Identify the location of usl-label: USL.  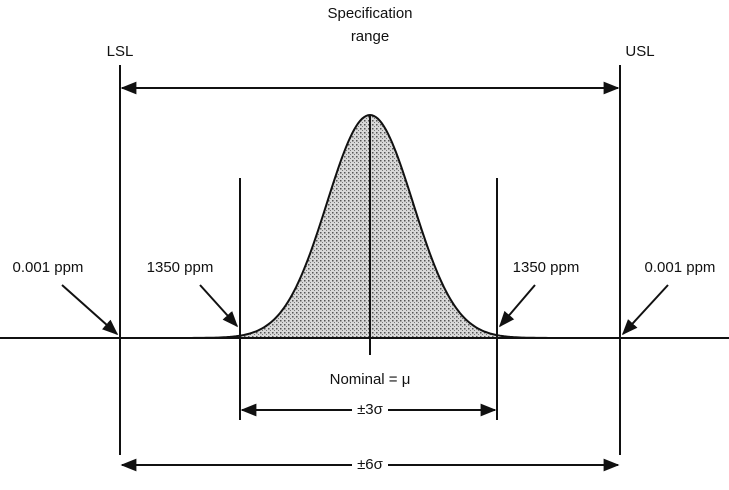
(639, 51).